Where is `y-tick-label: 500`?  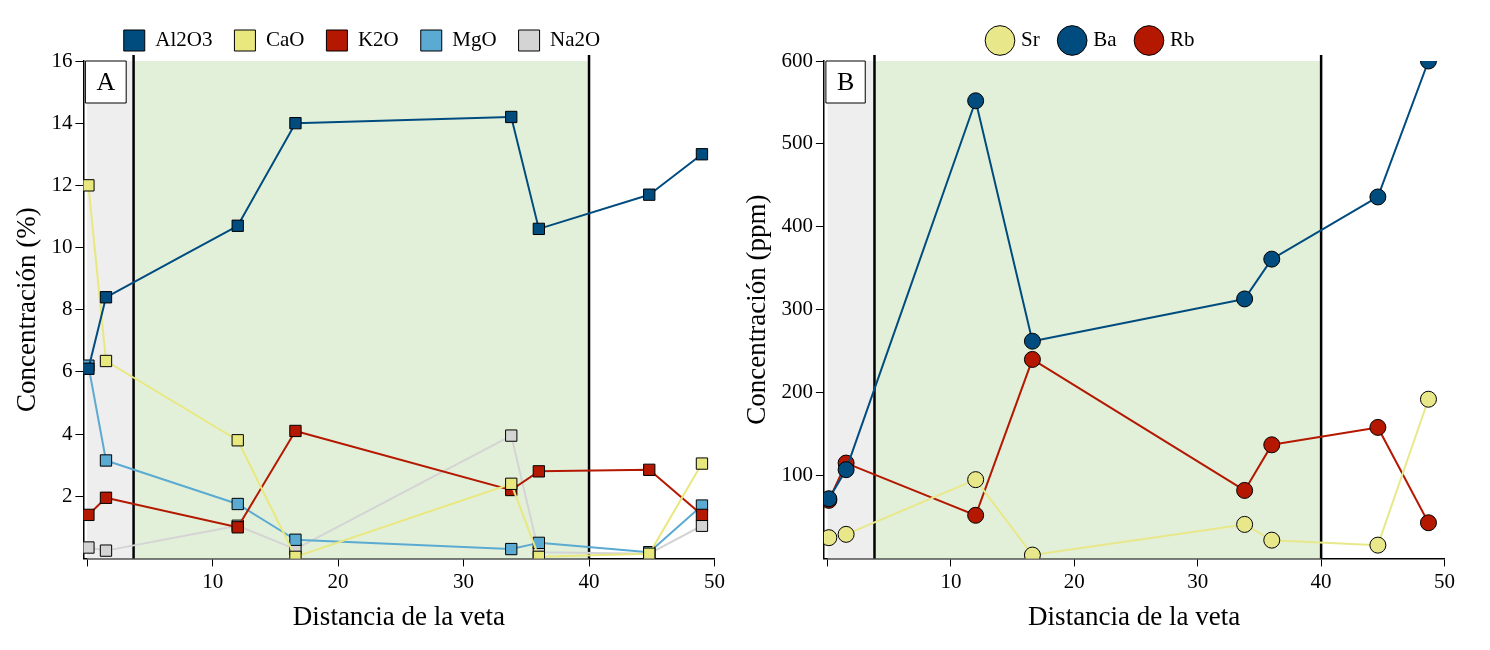
y-tick-label: 500 is located at coordinates (797, 142).